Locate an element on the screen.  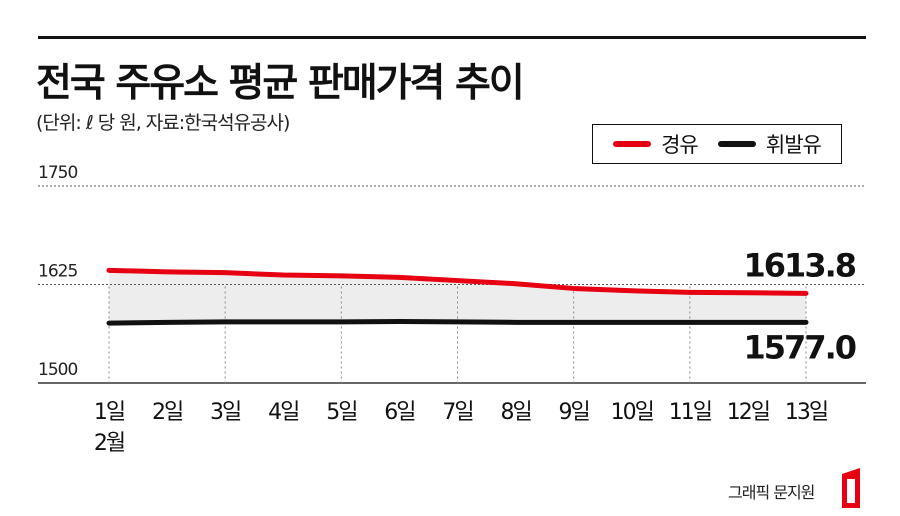
top-rule is located at coordinates (452, 37).